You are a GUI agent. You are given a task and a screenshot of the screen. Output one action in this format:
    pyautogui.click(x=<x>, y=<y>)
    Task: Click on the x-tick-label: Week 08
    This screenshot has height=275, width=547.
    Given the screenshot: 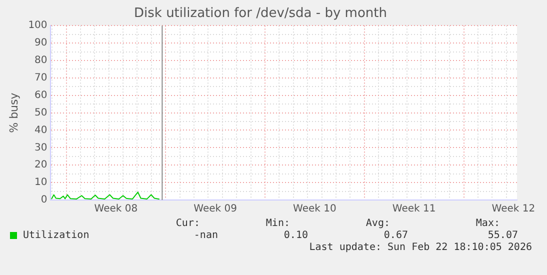 What is the action you would take?
    pyautogui.click(x=116, y=209)
    